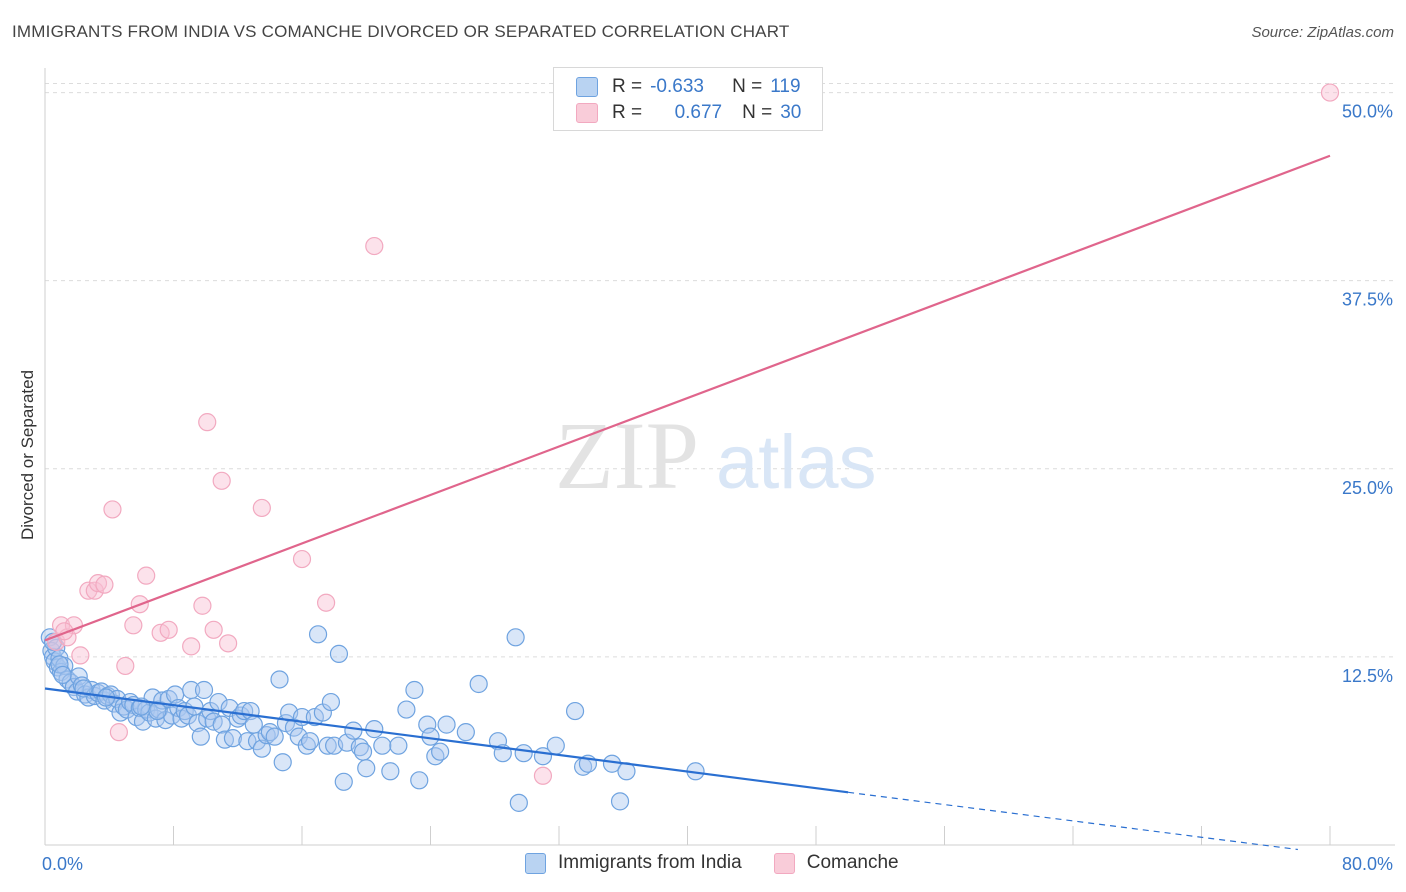 The width and height of the screenshot is (1406, 892). What do you see at coordinates (587, 87) in the screenshot?
I see `legend-swatch-india` at bounding box center [587, 87].